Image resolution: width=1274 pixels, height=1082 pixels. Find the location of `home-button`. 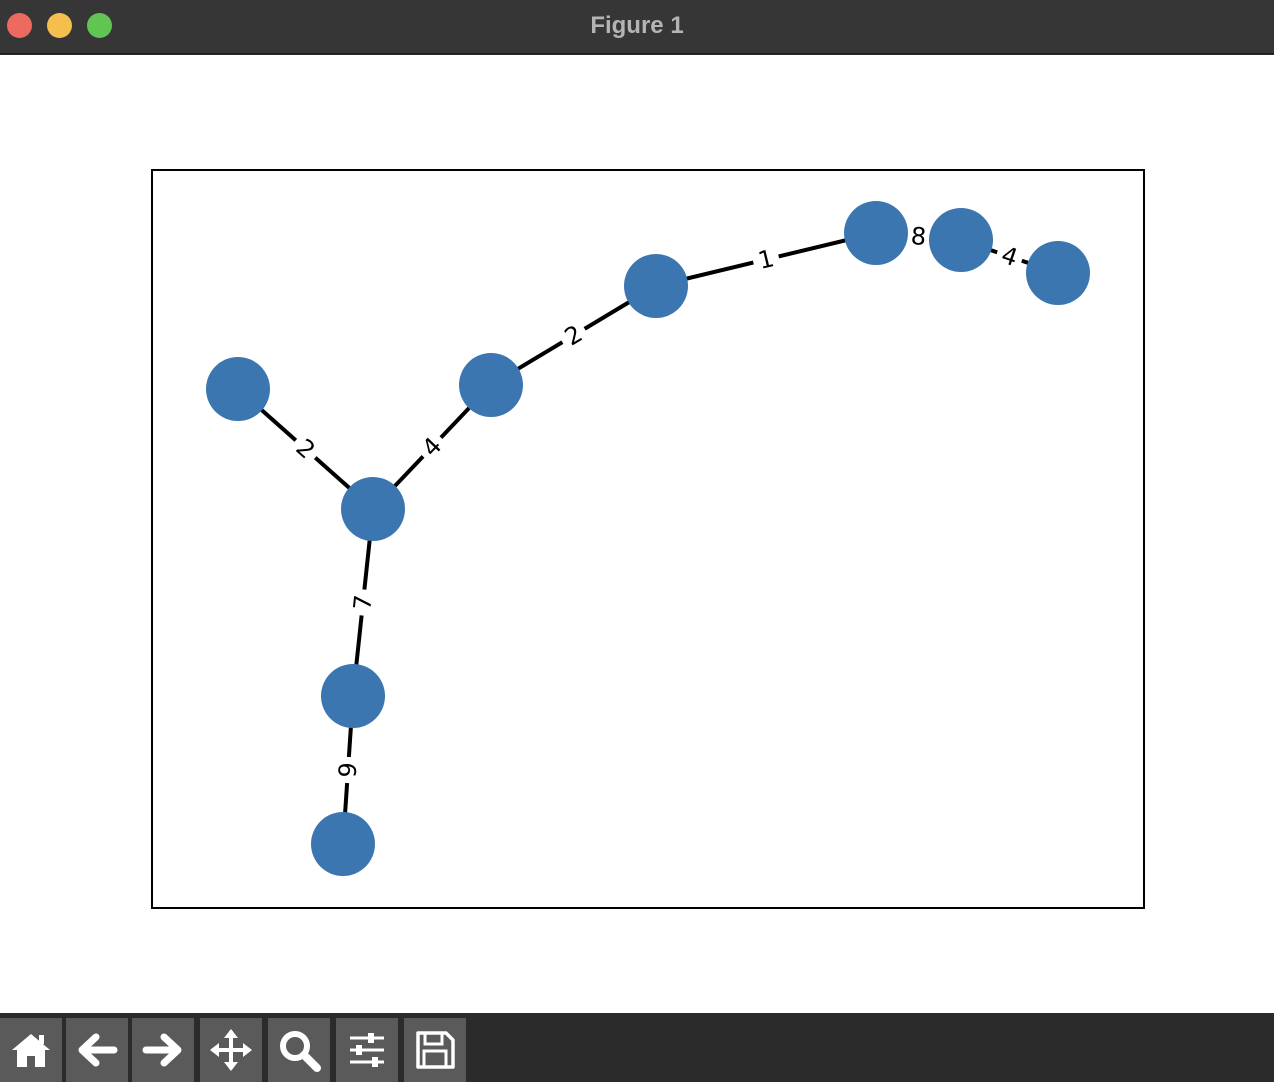

home-button is located at coordinates (31, 1050).